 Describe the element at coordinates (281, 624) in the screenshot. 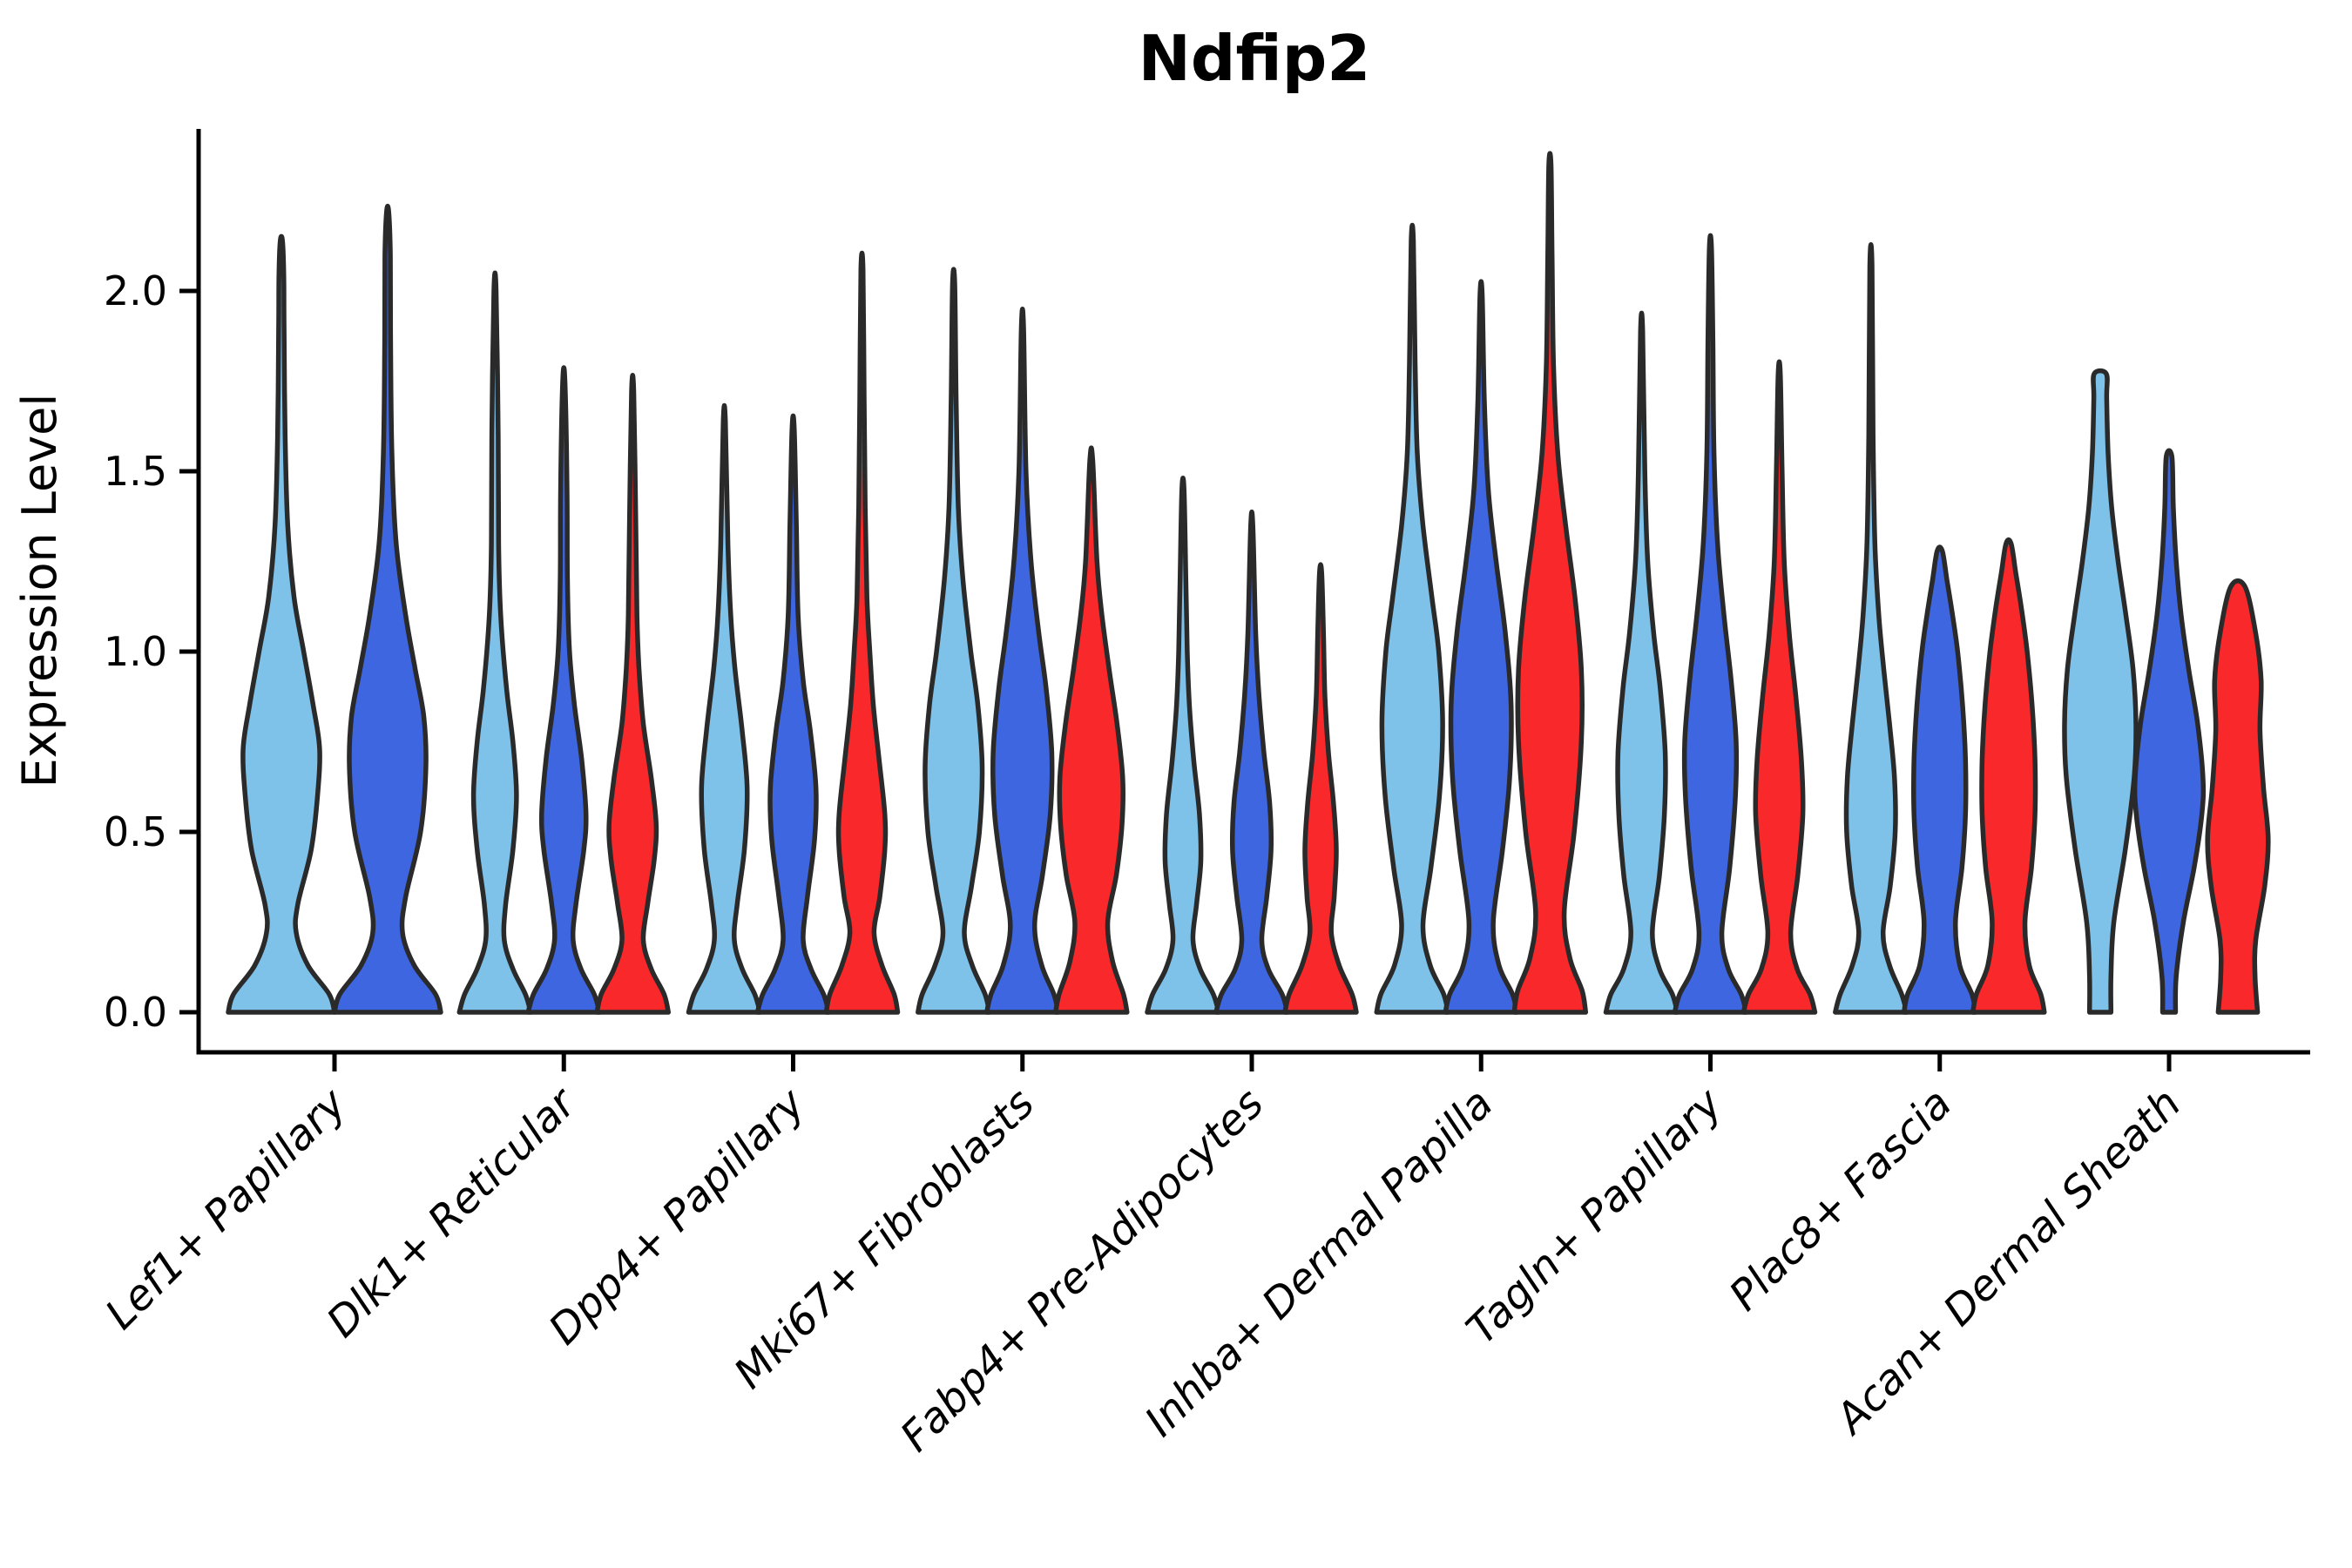

I see `violin-lef1-papillary-skyblue` at that location.